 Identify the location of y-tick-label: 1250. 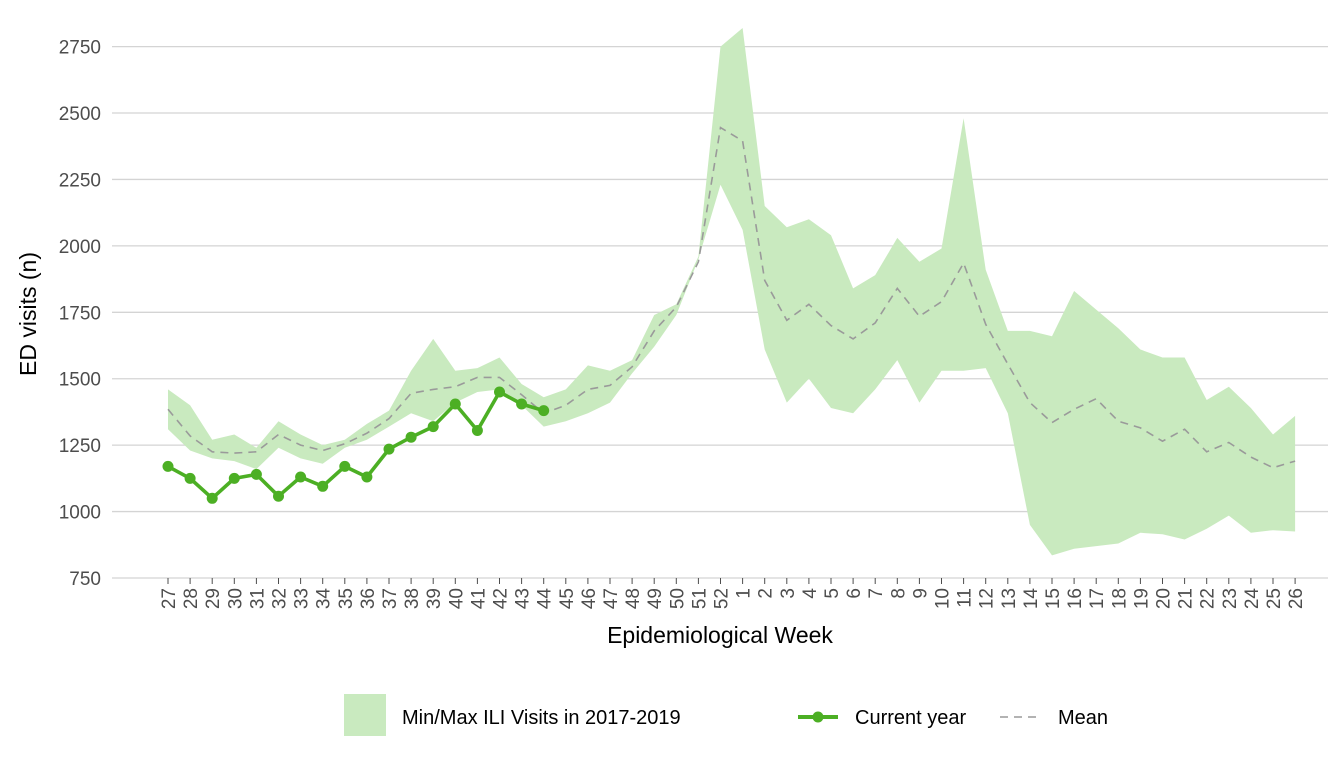
(80, 446).